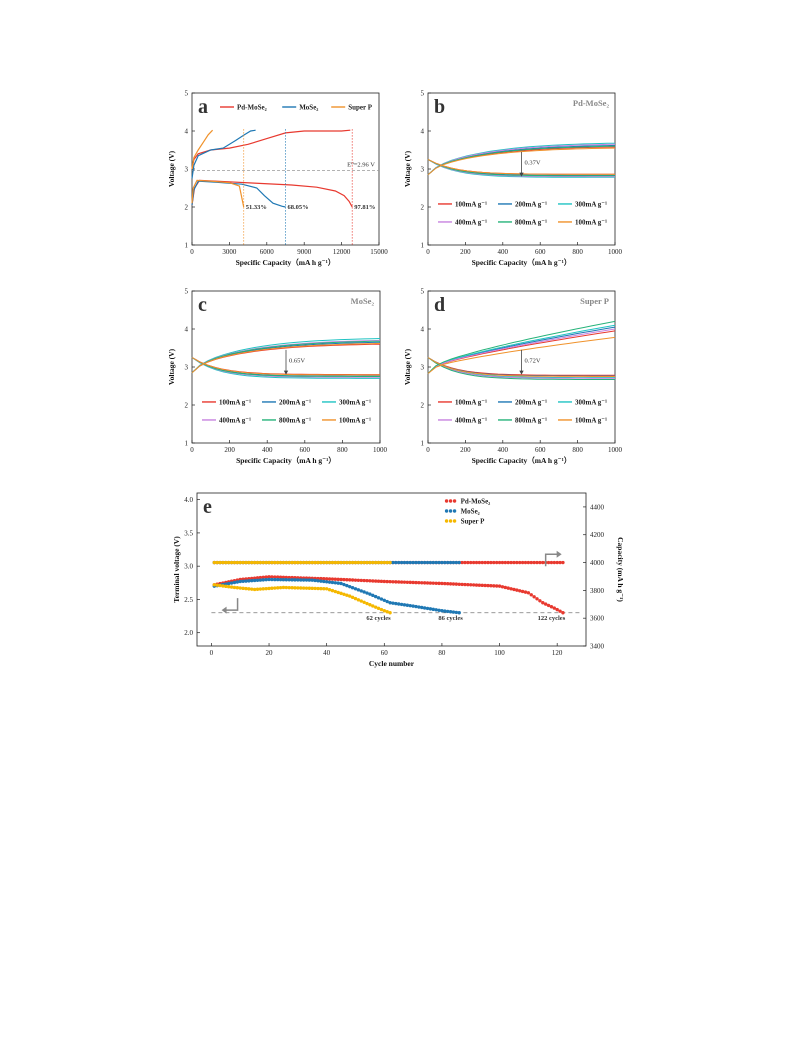  What do you see at coordinates (423, 132) in the screenshot?
I see `y-tick-label: 4` at bounding box center [423, 132].